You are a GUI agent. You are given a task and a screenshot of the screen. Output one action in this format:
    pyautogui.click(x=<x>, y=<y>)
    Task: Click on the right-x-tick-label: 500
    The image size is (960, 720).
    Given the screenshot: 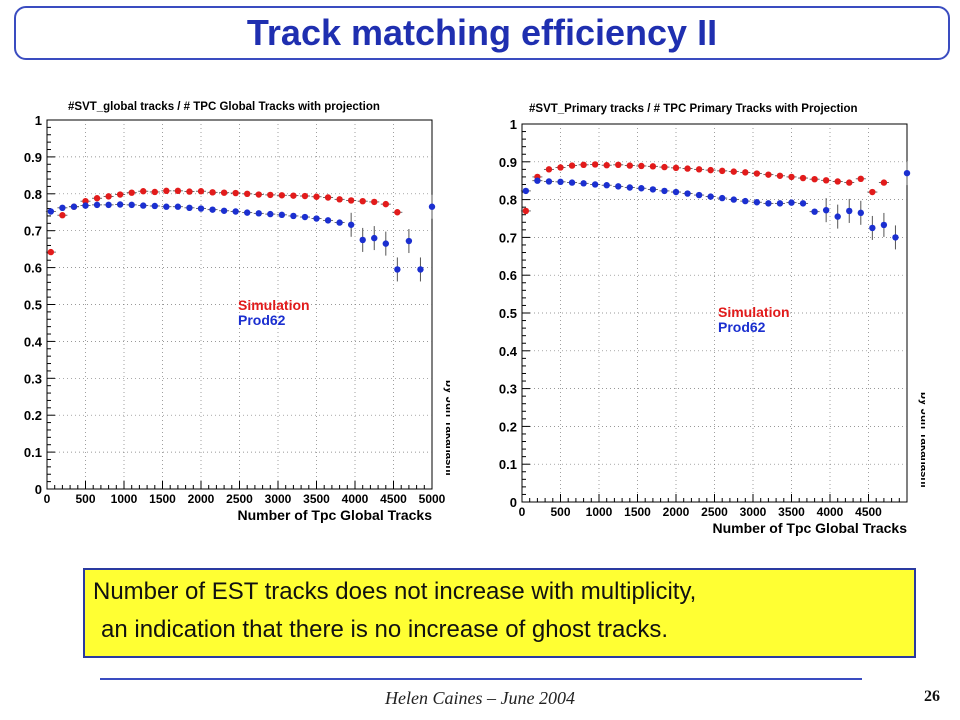 What is the action you would take?
    pyautogui.click(x=560, y=512)
    